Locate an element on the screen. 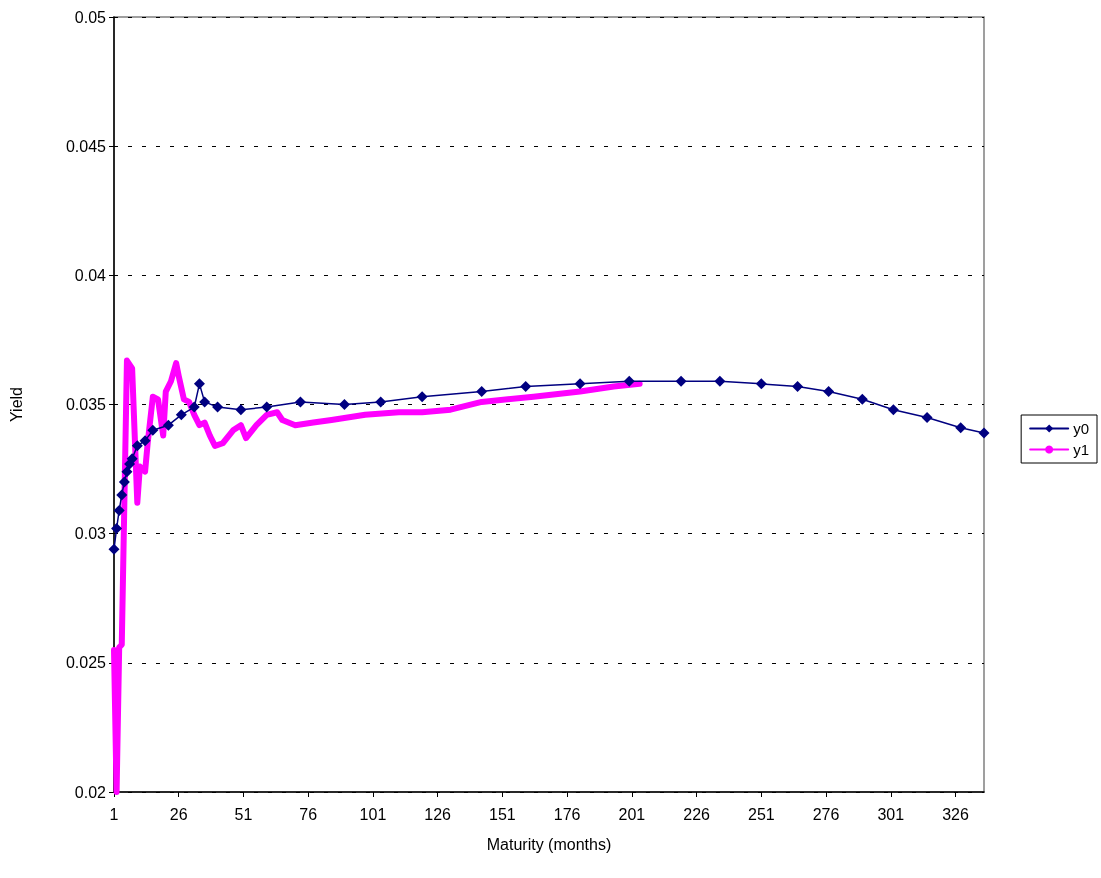 The height and width of the screenshot is (878, 1101). x-tick-label: 301 is located at coordinates (891, 814).